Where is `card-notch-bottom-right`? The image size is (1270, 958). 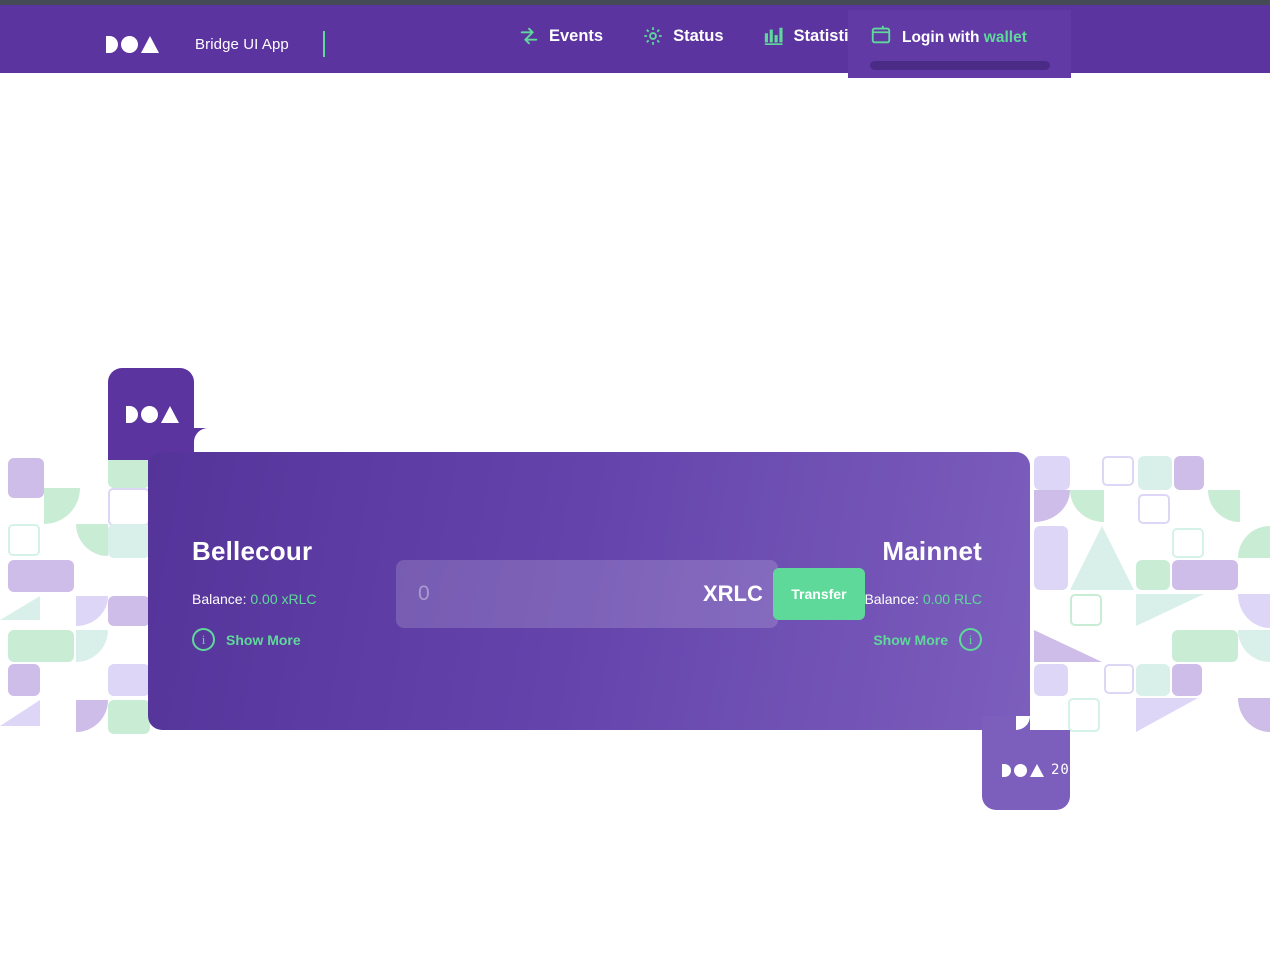 card-notch-bottom-right is located at coordinates (1006, 723).